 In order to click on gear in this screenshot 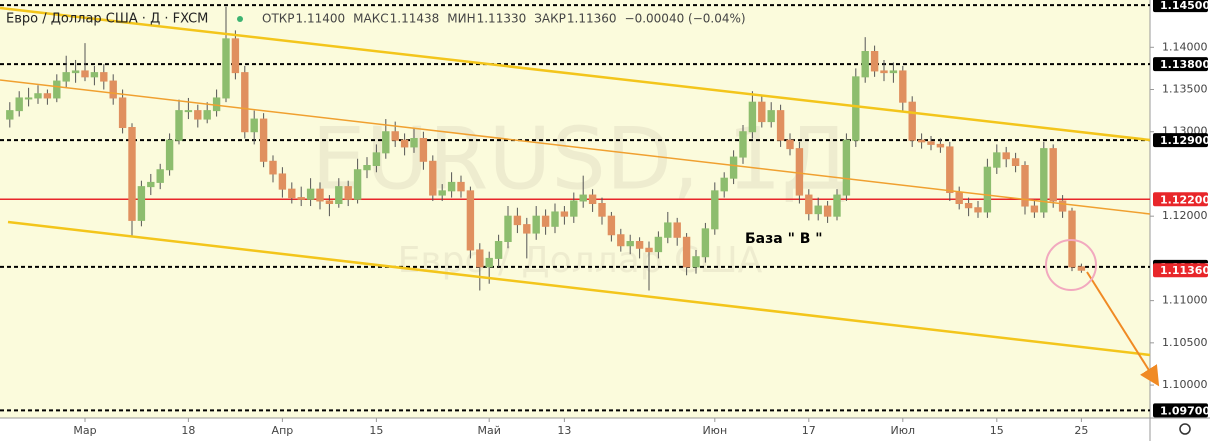, I will do `click(1185, 429)`.